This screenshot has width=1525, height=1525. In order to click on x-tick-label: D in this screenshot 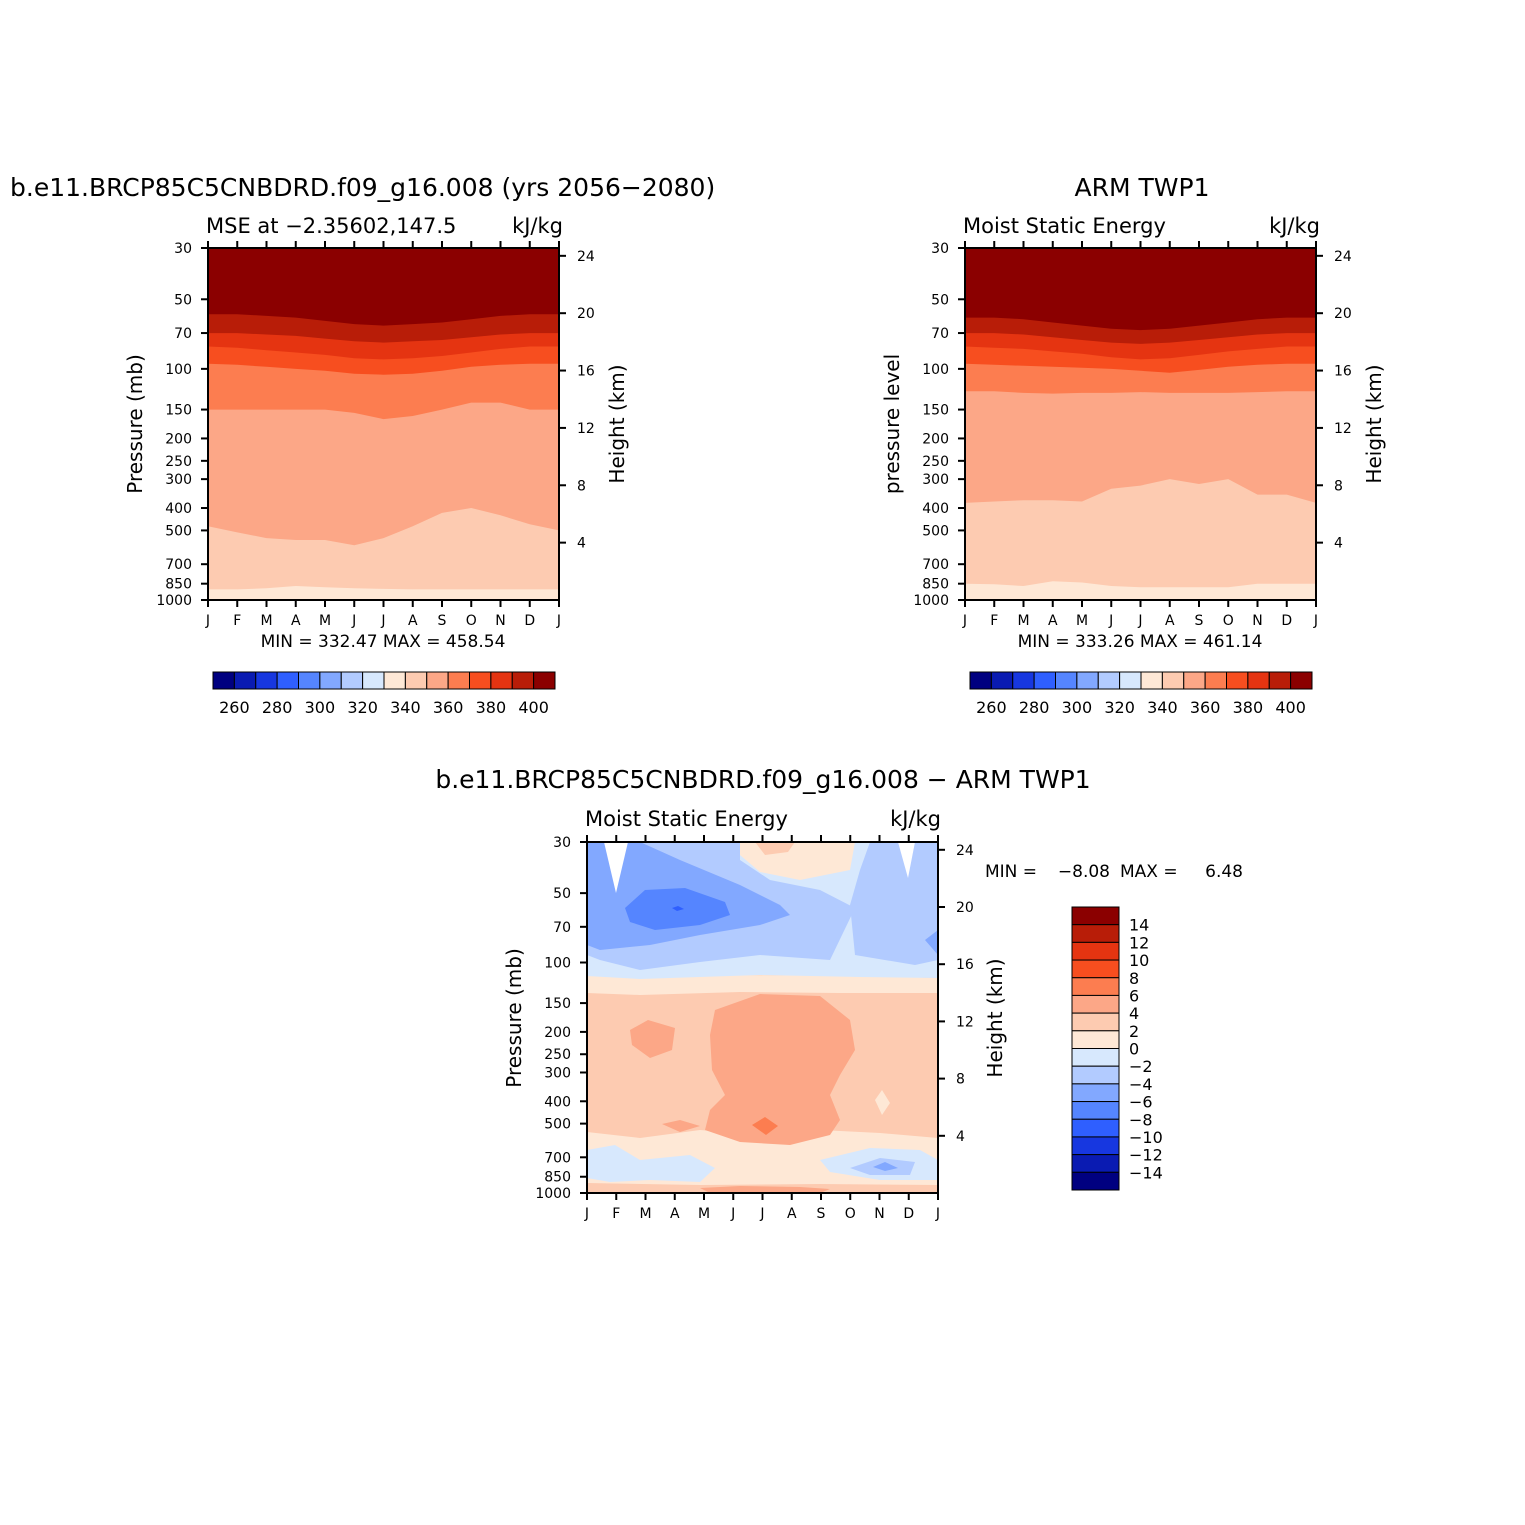, I will do `click(529, 621)`.